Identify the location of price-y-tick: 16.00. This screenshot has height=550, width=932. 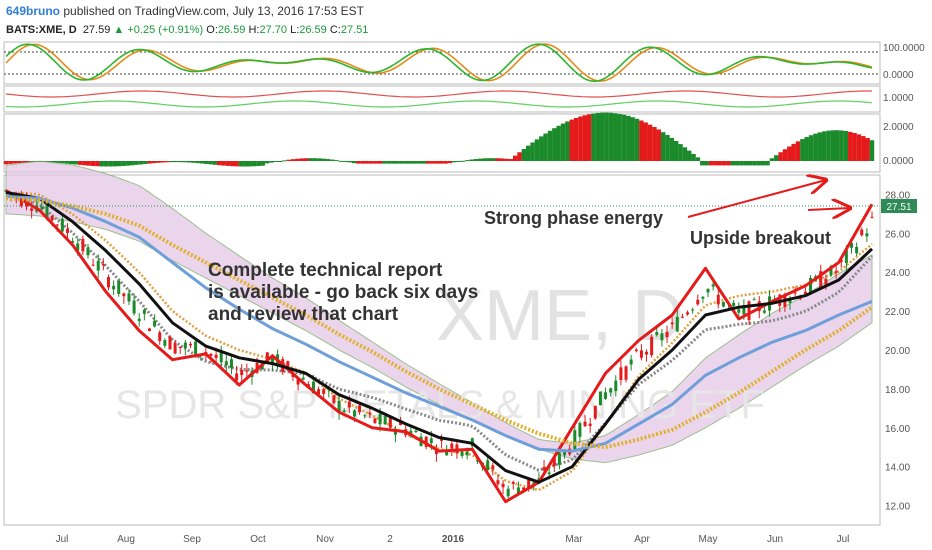
(897, 429).